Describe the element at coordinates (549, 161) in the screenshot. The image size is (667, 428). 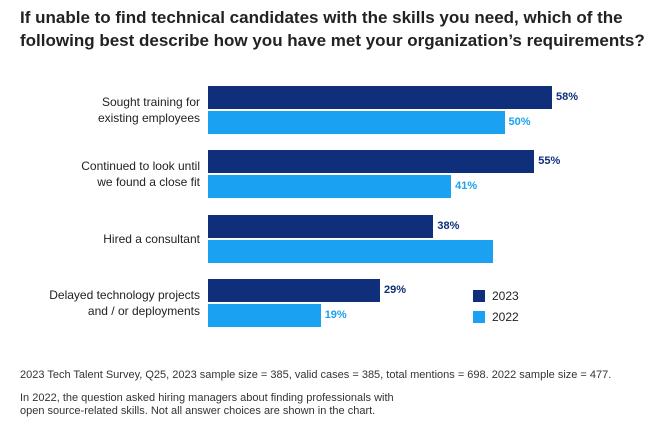
I see `value-label: 55%` at that location.